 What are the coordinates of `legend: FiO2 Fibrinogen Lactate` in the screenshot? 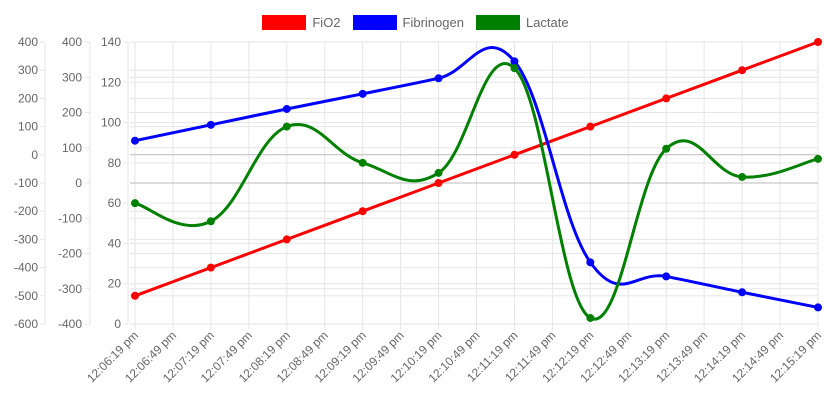 It's located at (415, 22).